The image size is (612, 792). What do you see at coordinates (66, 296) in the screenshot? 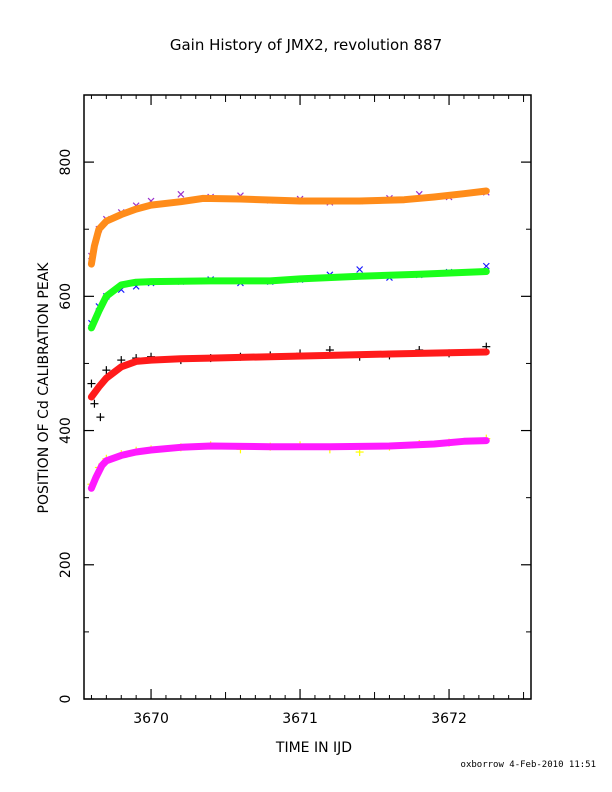
I see `y-tick-label: 600` at bounding box center [66, 296].